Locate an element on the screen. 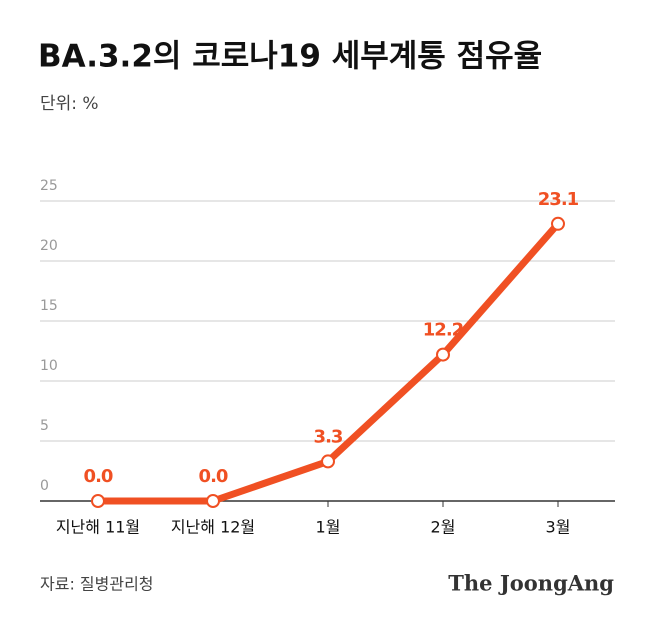 This screenshot has width=658, height=623. value-label: 23.1 is located at coordinates (558, 199).